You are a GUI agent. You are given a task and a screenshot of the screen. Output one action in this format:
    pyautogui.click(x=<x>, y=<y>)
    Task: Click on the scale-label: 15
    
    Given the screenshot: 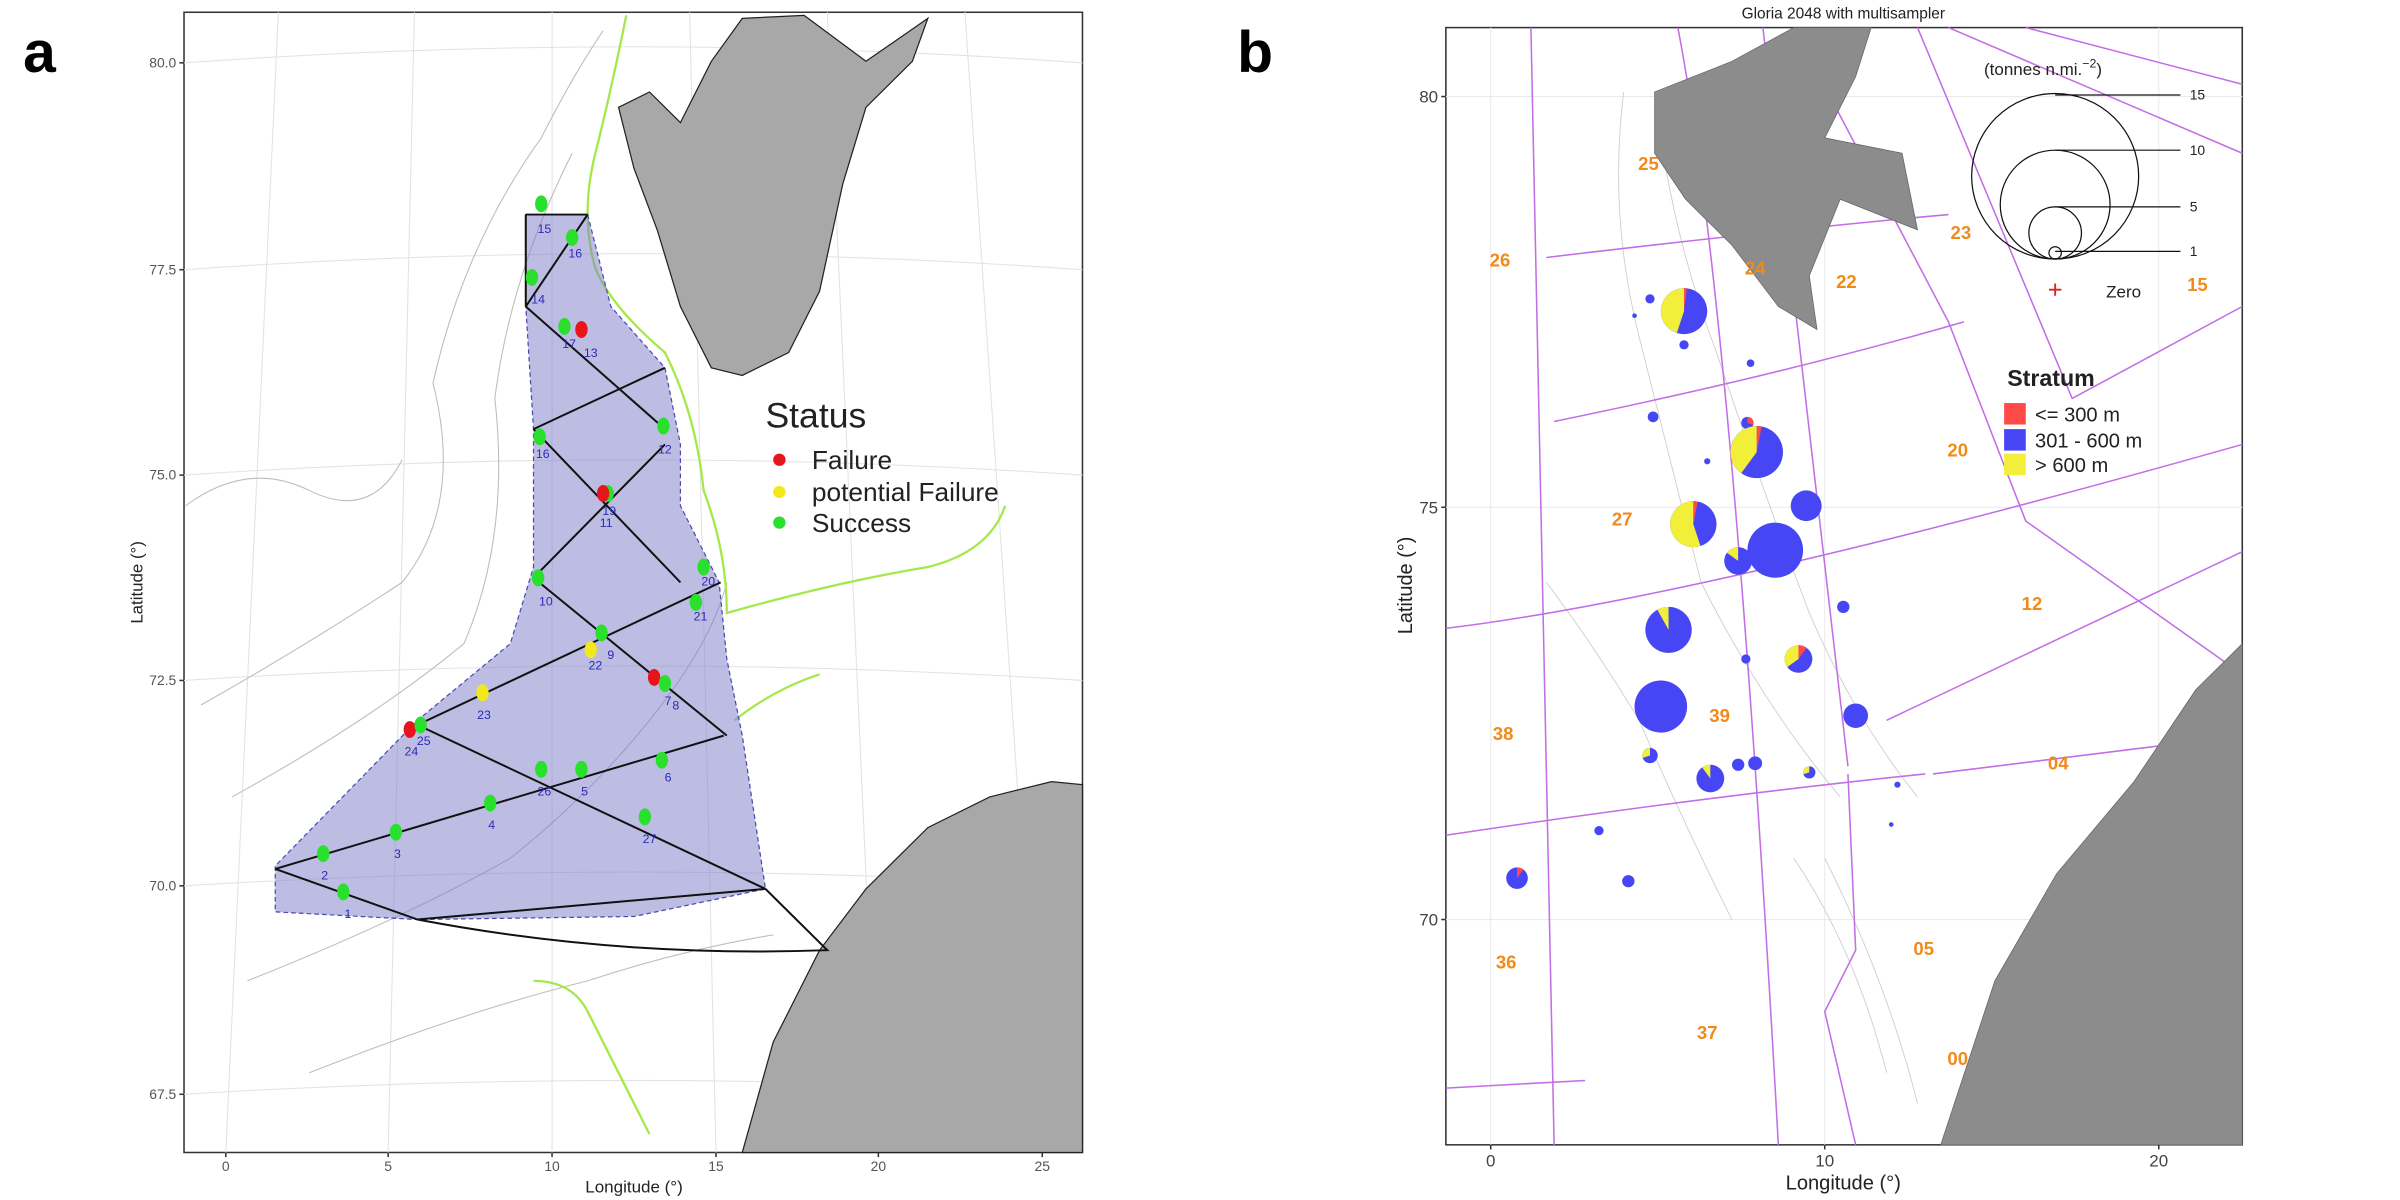 What is the action you would take?
    pyautogui.click(x=2198, y=95)
    